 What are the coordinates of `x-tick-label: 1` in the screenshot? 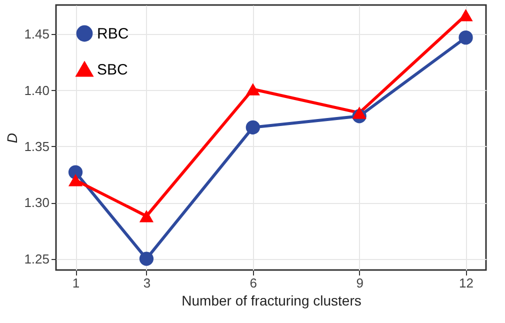 It's located at (76, 283).